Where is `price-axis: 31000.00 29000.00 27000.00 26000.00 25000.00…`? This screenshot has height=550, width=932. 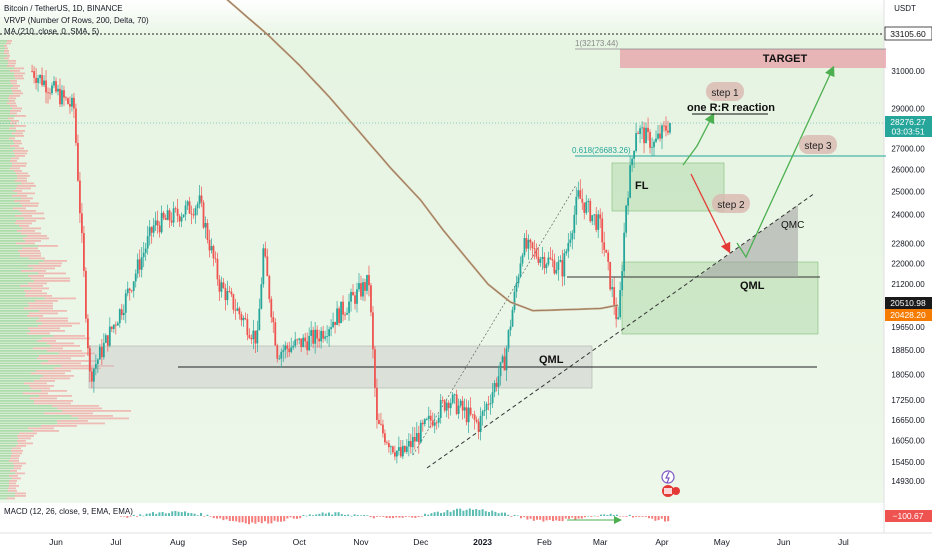 price-axis: 31000.00 29000.00 27000.00 26000.00 25000.00… is located at coordinates (908, 276).